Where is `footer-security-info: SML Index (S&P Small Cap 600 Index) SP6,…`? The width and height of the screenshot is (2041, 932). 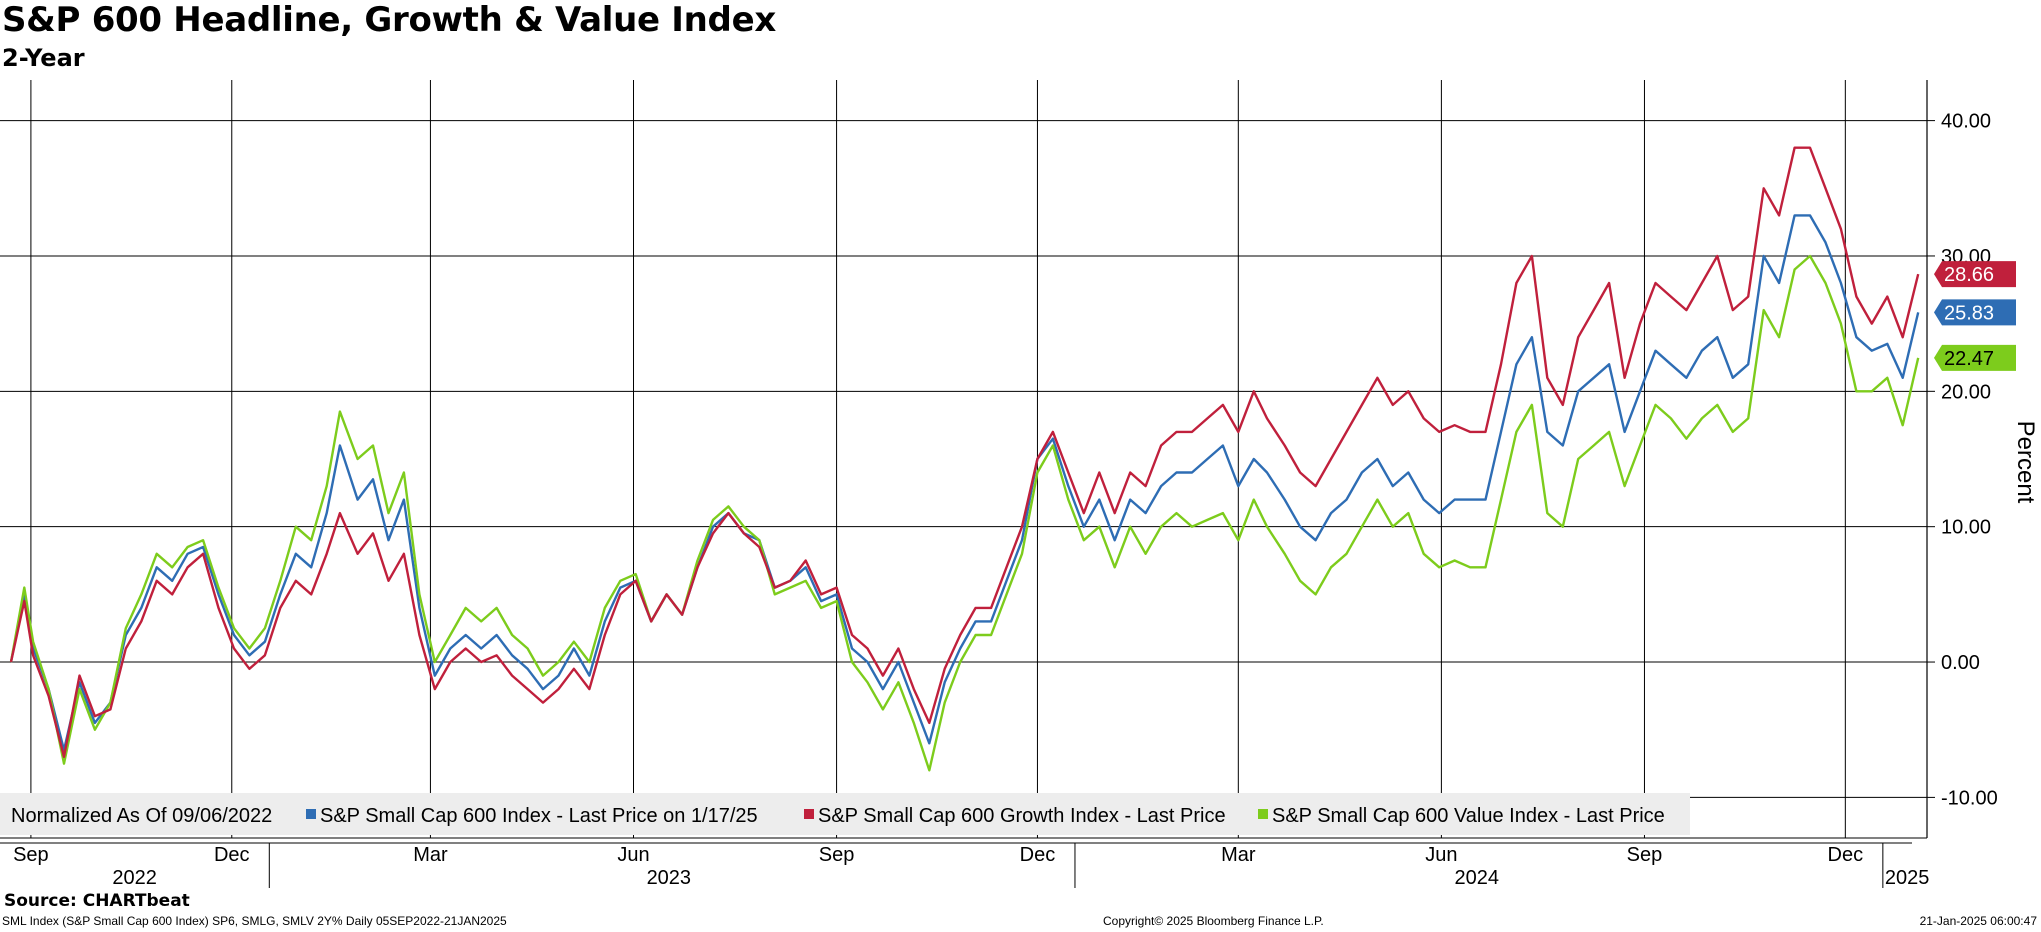
footer-security-info: SML Index (S&P Small Cap 600 Index) SP6,… is located at coordinates (254, 921).